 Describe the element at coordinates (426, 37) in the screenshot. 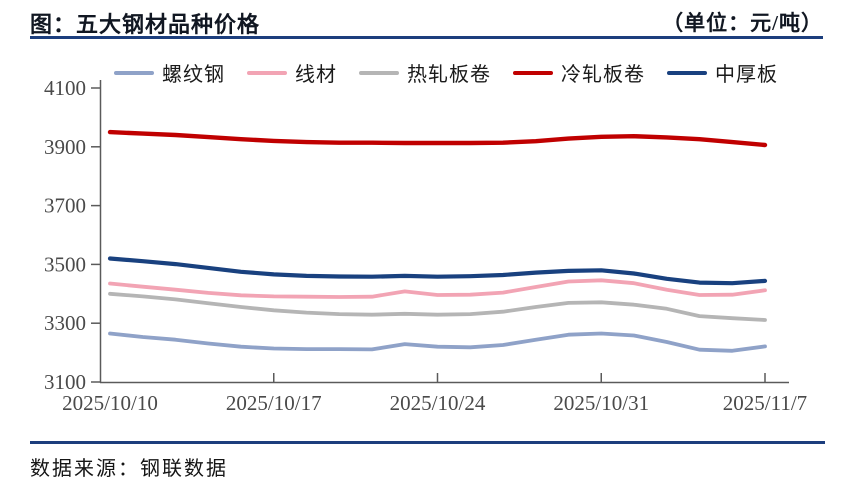

I see `header-divider` at that location.